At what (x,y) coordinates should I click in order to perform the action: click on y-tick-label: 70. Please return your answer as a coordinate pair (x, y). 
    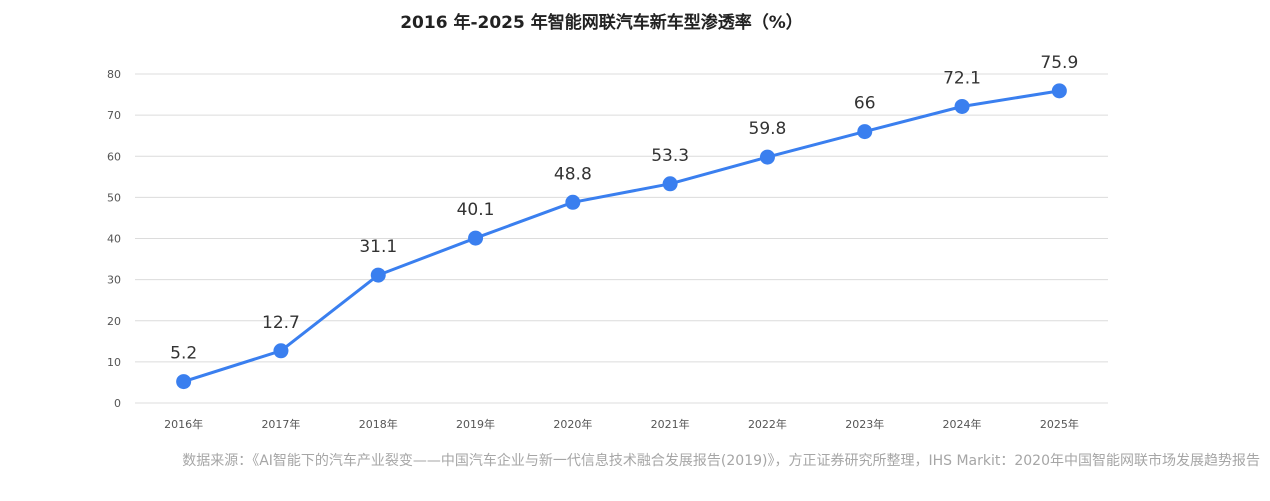
    Looking at the image, I should click on (114, 115).